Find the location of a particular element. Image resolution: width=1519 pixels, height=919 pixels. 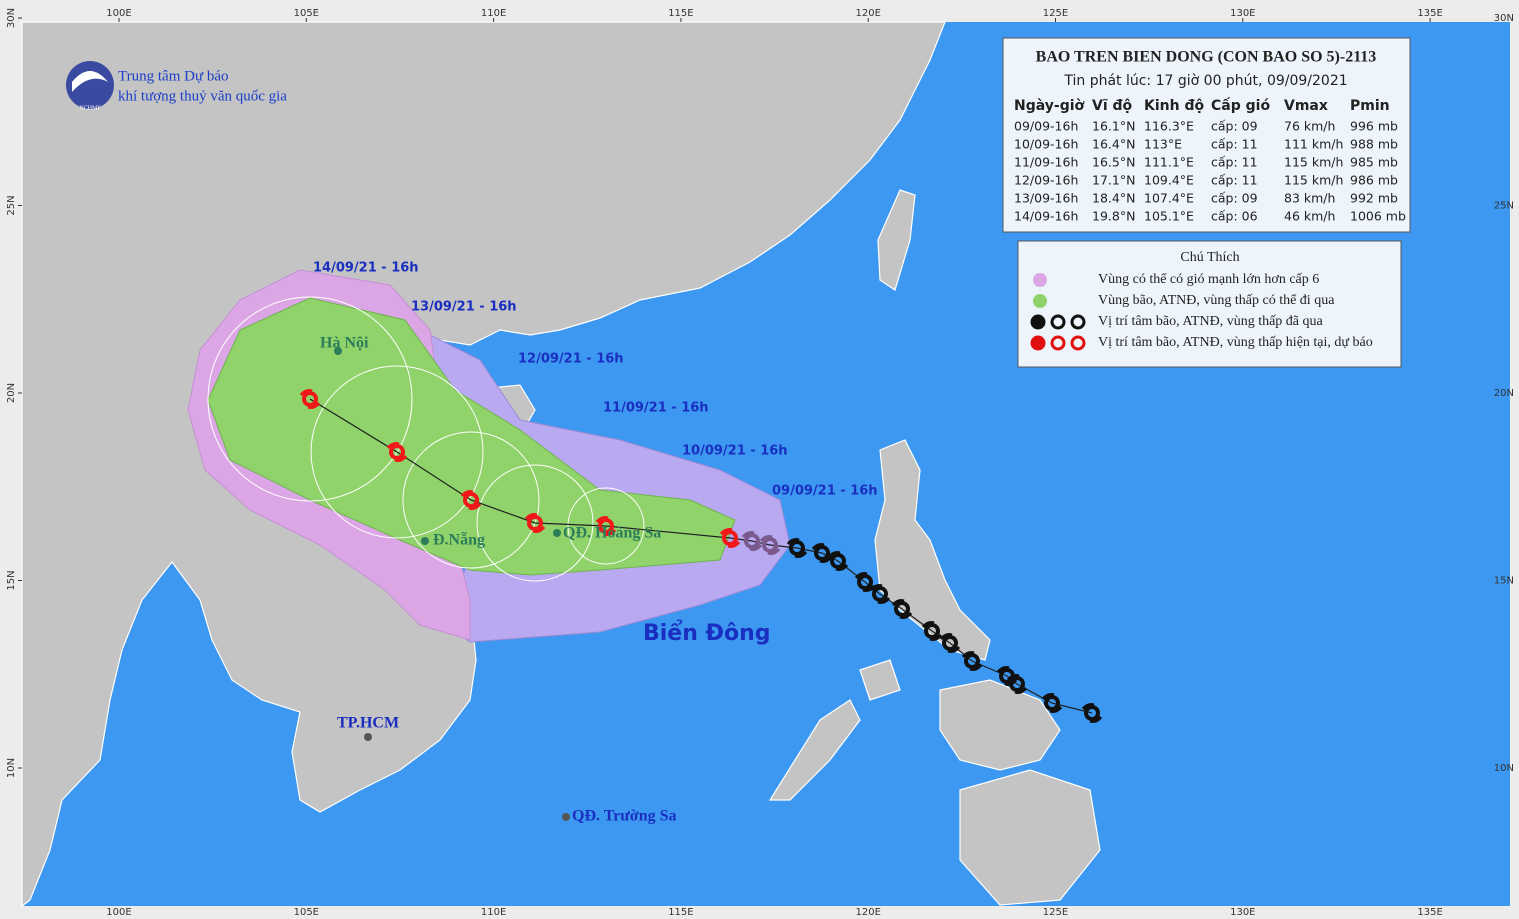

lat-tick-label: 15N is located at coordinates (11, 580).